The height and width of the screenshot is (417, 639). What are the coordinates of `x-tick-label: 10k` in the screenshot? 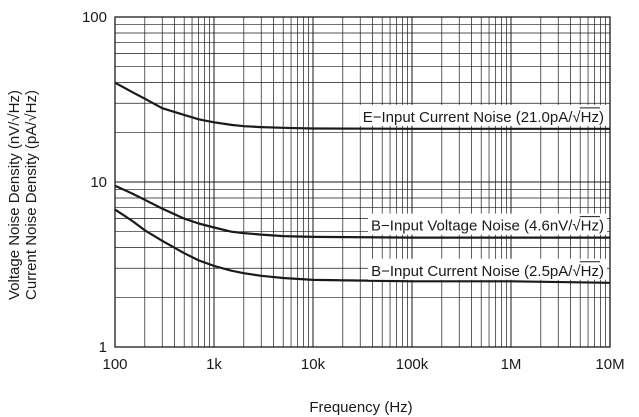 It's located at (313, 364).